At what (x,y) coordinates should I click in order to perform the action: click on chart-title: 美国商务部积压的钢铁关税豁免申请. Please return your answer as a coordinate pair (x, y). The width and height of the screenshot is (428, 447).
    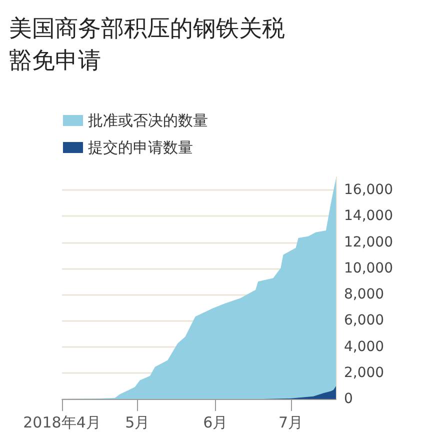
    Looking at the image, I should click on (147, 45).